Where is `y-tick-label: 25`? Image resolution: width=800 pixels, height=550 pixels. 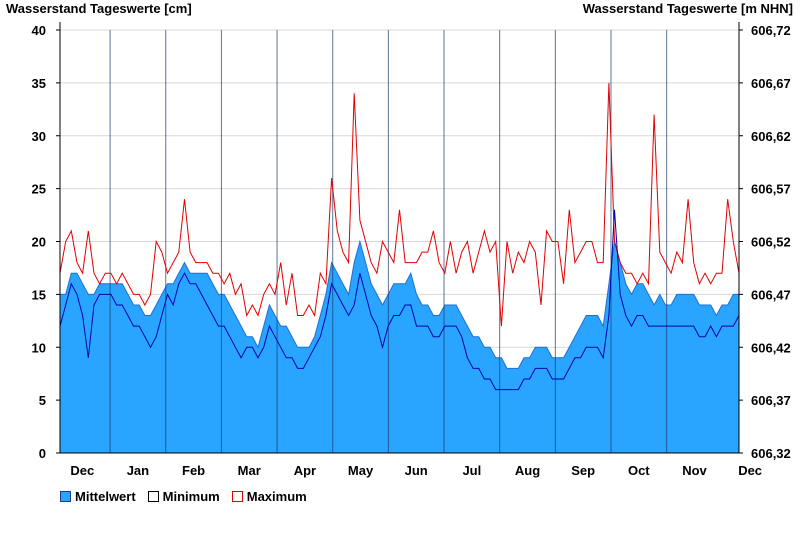
y-tick-label: 25 is located at coordinates (39, 189).